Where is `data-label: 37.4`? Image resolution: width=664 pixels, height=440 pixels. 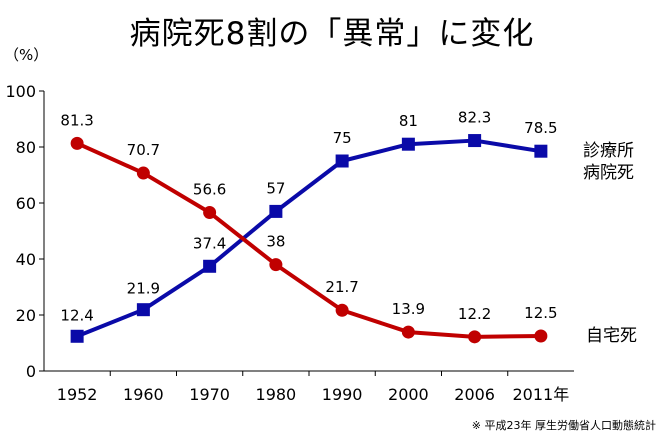 data-label: 37.4 is located at coordinates (209, 243).